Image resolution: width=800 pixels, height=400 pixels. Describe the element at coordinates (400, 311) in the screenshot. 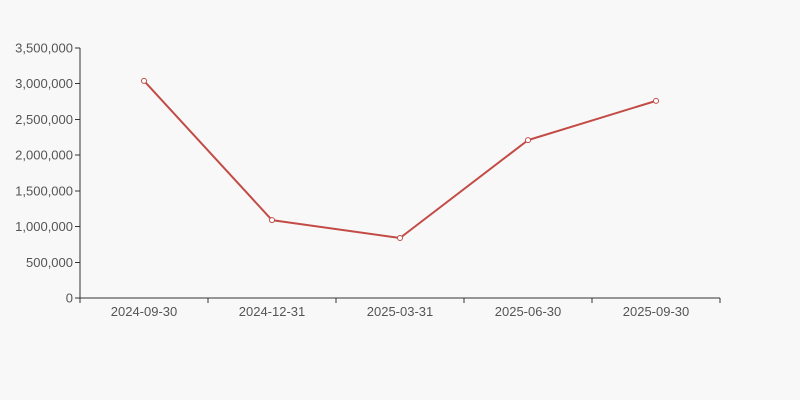

I see `x-tick-label: 2025-03-31` at that location.